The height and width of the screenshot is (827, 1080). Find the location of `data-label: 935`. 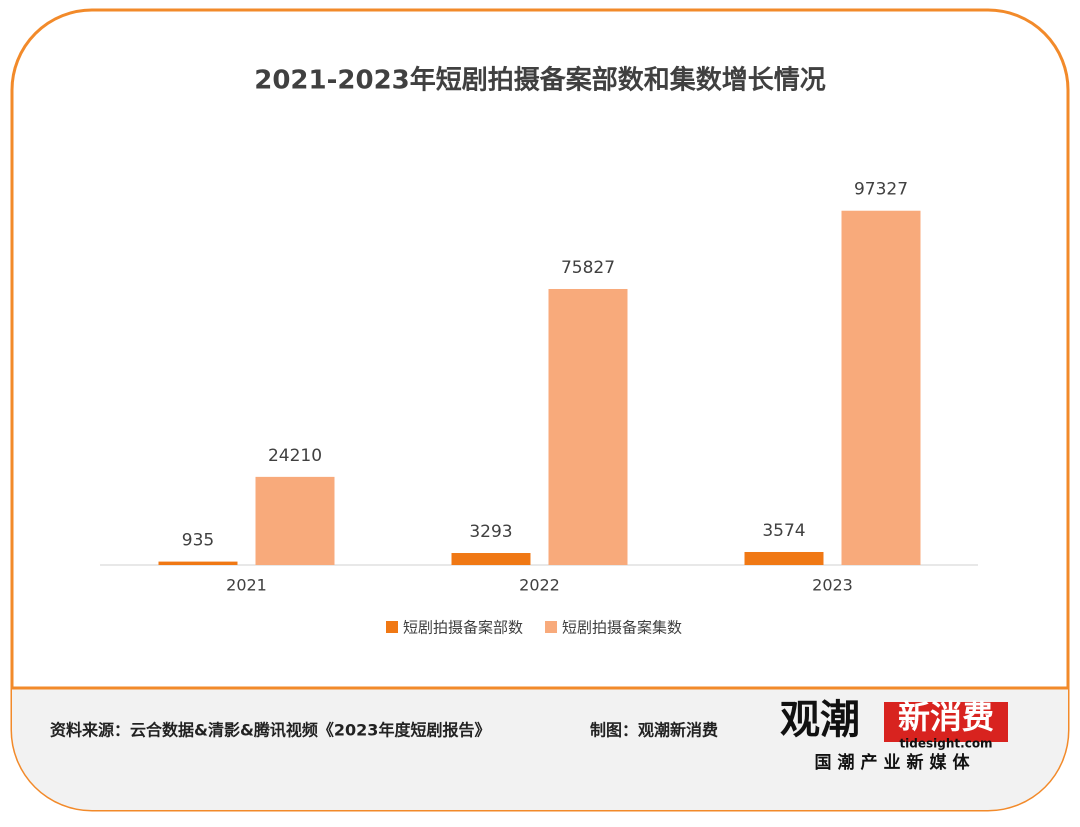

data-label: 935 is located at coordinates (198, 541).